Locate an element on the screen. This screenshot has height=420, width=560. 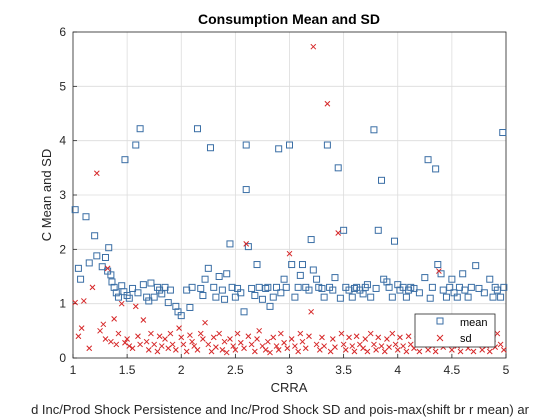
y-tick-label: 4 is located at coordinates (62, 141).